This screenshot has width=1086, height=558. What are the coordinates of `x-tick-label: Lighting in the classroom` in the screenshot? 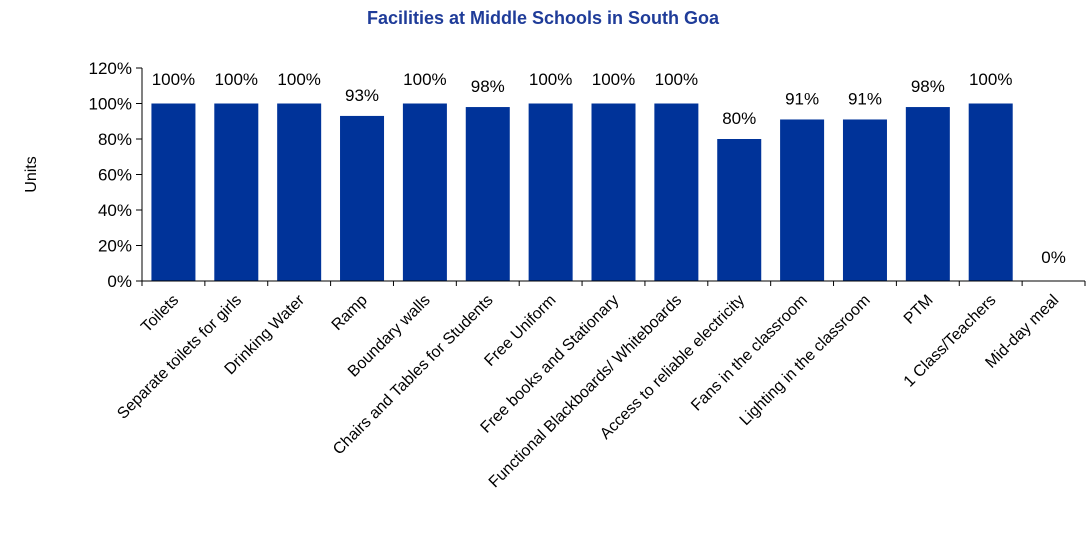 It's located at (805, 360).